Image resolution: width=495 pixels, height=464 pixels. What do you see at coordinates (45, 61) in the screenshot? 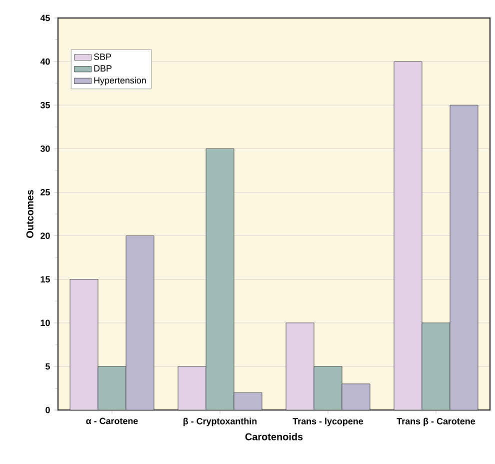
I see `y-tick-label: 40` at bounding box center [45, 61].